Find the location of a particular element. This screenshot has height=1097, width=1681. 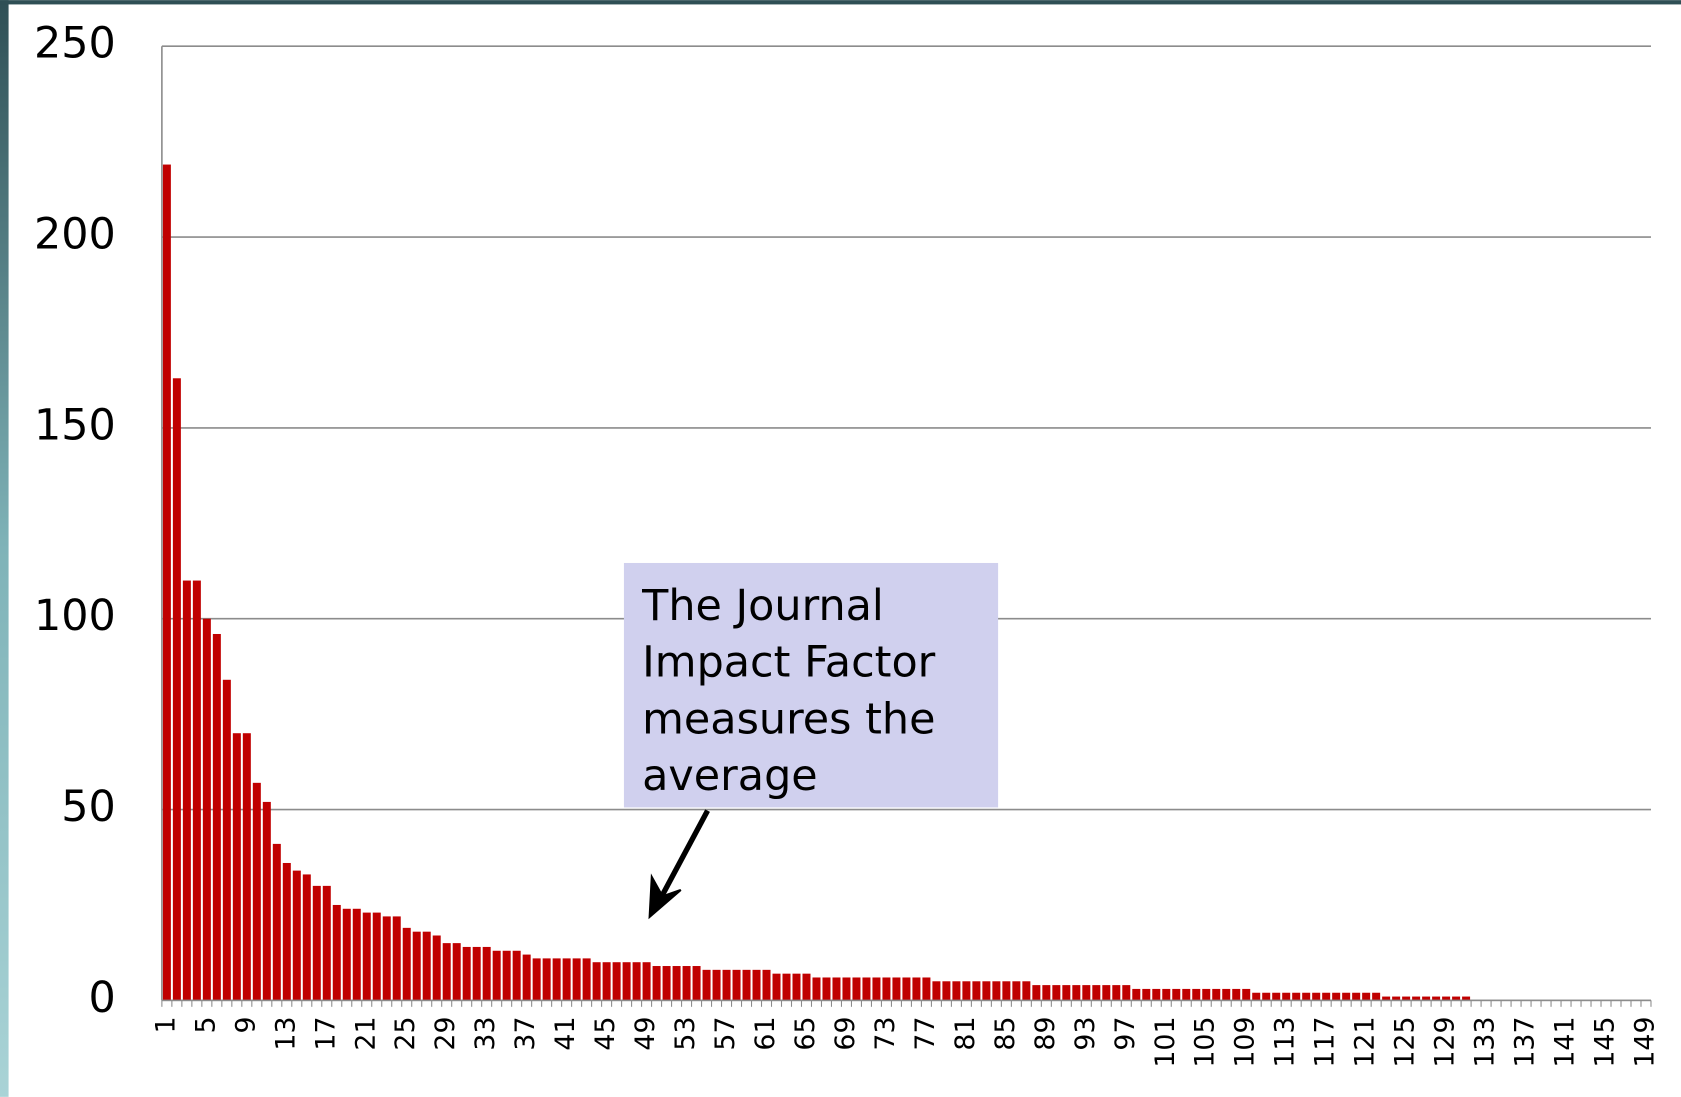

x-tick-label: 5 is located at coordinates (205, 1024).